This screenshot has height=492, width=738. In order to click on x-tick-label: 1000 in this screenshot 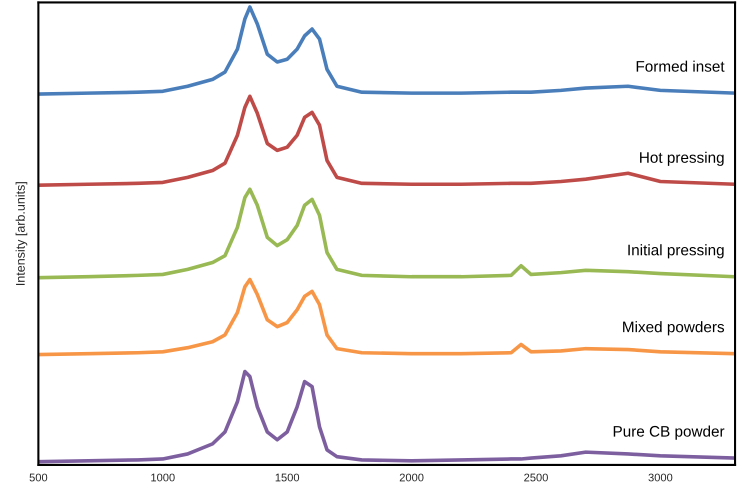, I will do `click(163, 478)`.